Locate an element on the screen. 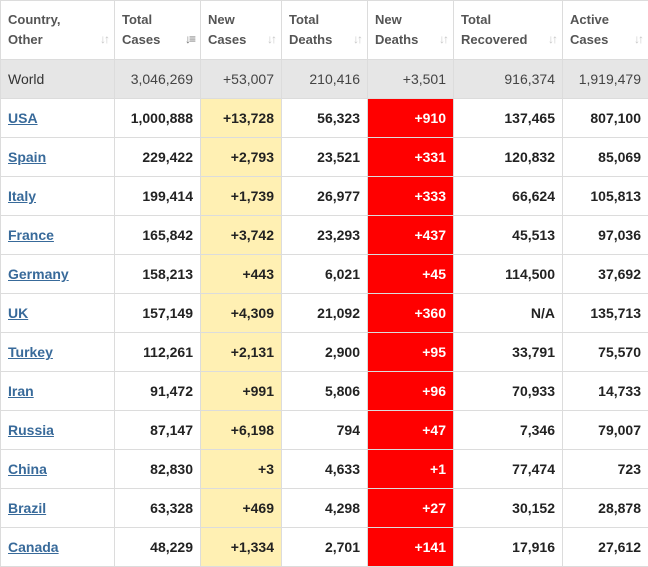 The image size is (648, 567). column-header-country: Country,Other ↓↑ is located at coordinates (58, 30).